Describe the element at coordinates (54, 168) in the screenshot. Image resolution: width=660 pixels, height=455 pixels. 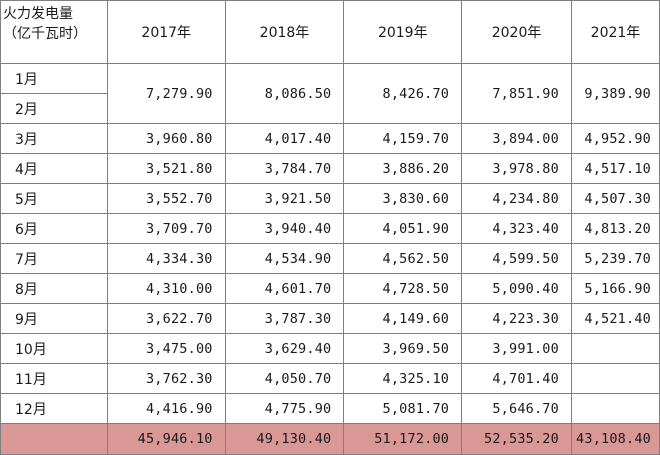
I see `month-label: 4月` at that location.